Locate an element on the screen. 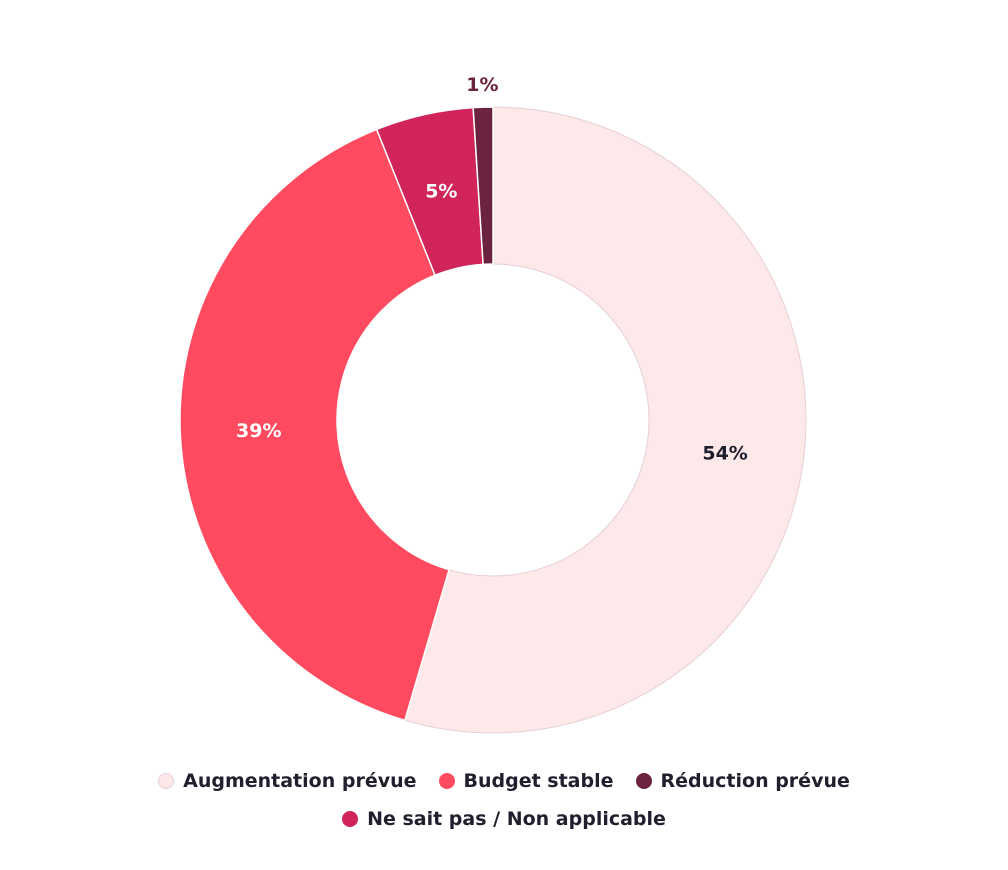 The image size is (1008, 870). slice-label-augmentation-prevue: 54% is located at coordinates (724, 453).